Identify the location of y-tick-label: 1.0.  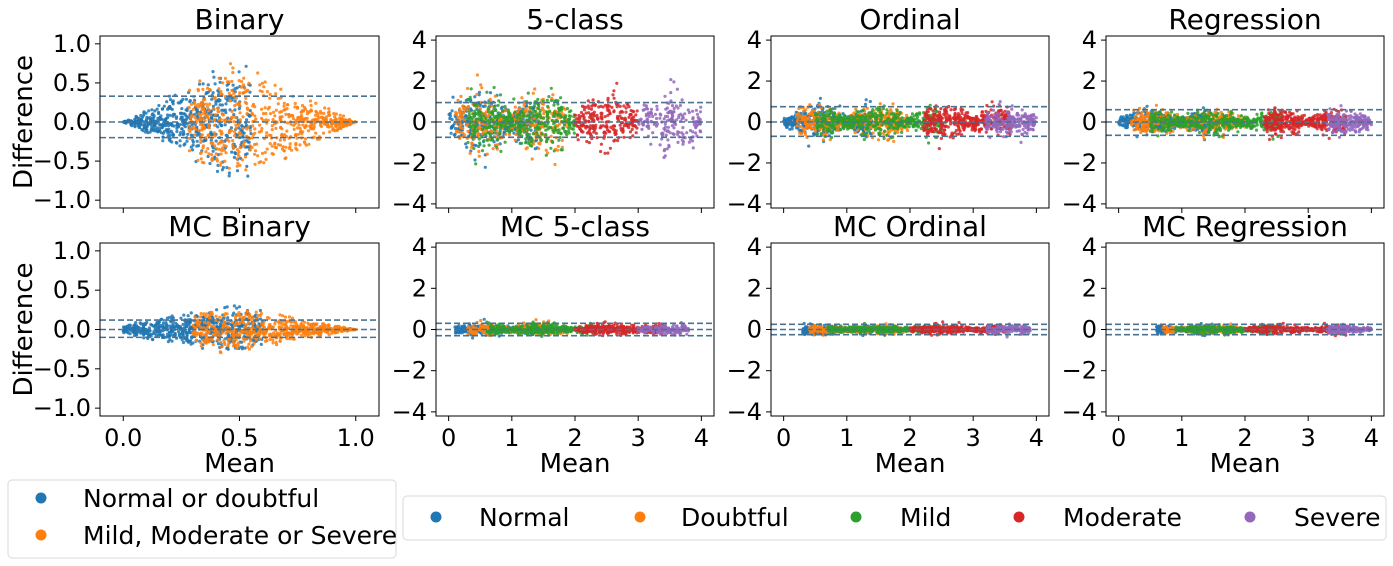
(72, 44).